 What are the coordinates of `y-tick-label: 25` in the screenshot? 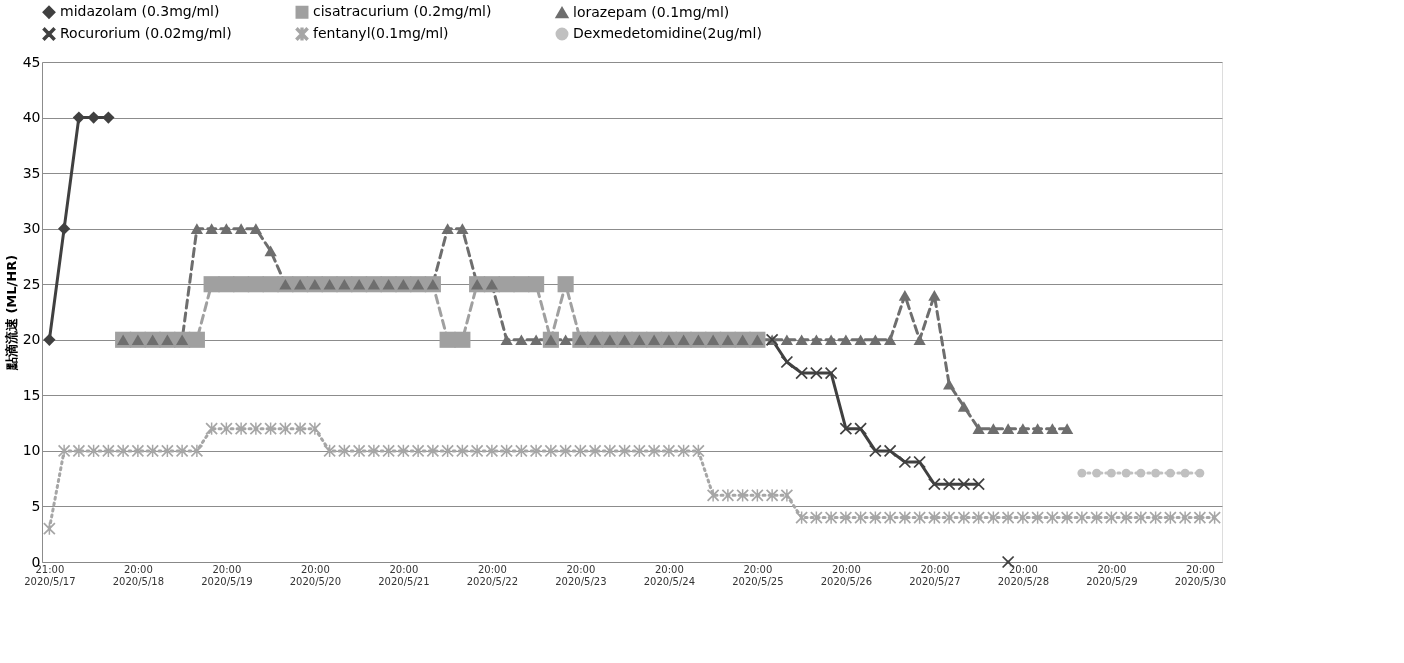 It's located at (31, 283).